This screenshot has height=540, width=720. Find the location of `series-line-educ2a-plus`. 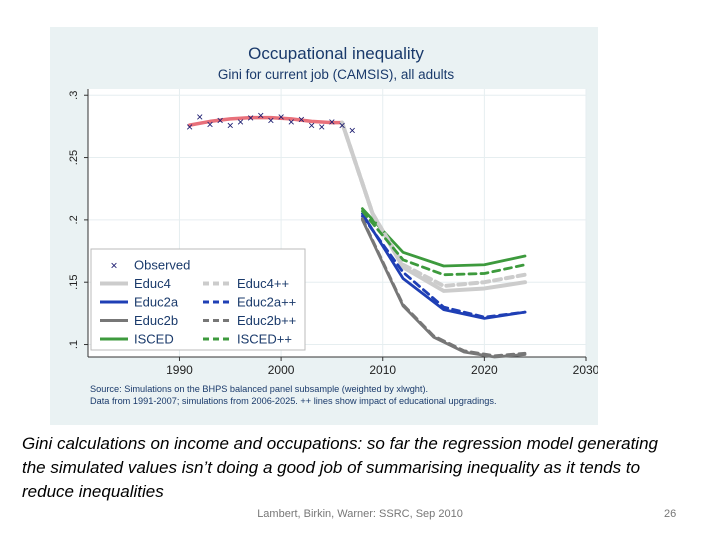

series-line-educ2a-plus is located at coordinates (444, 266).